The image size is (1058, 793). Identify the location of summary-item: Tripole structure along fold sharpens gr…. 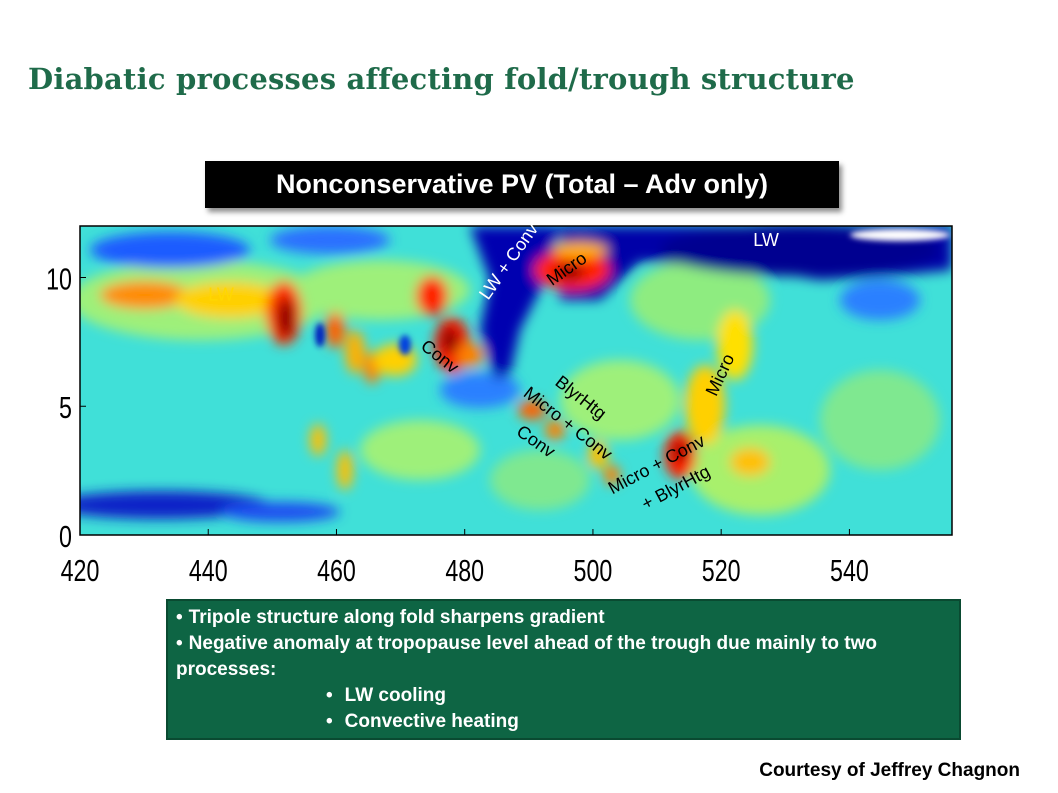
(563, 618).